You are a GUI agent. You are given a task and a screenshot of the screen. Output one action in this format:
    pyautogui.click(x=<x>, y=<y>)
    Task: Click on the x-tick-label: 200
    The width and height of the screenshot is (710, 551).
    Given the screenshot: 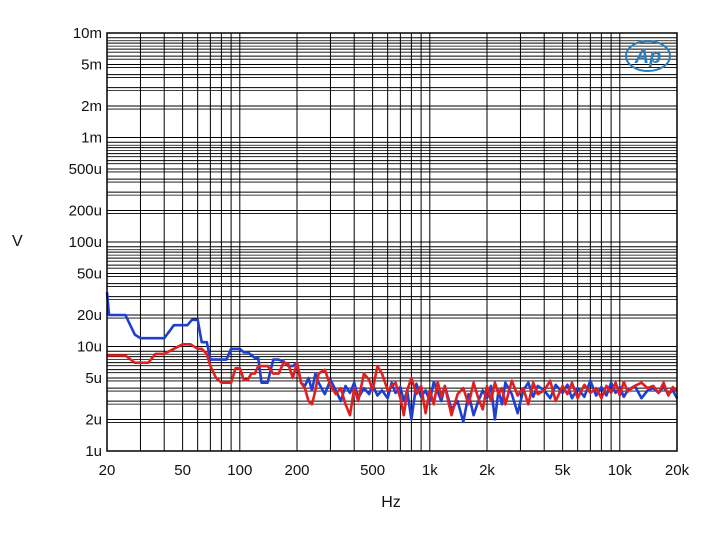 What is the action you would take?
    pyautogui.click(x=296, y=470)
    